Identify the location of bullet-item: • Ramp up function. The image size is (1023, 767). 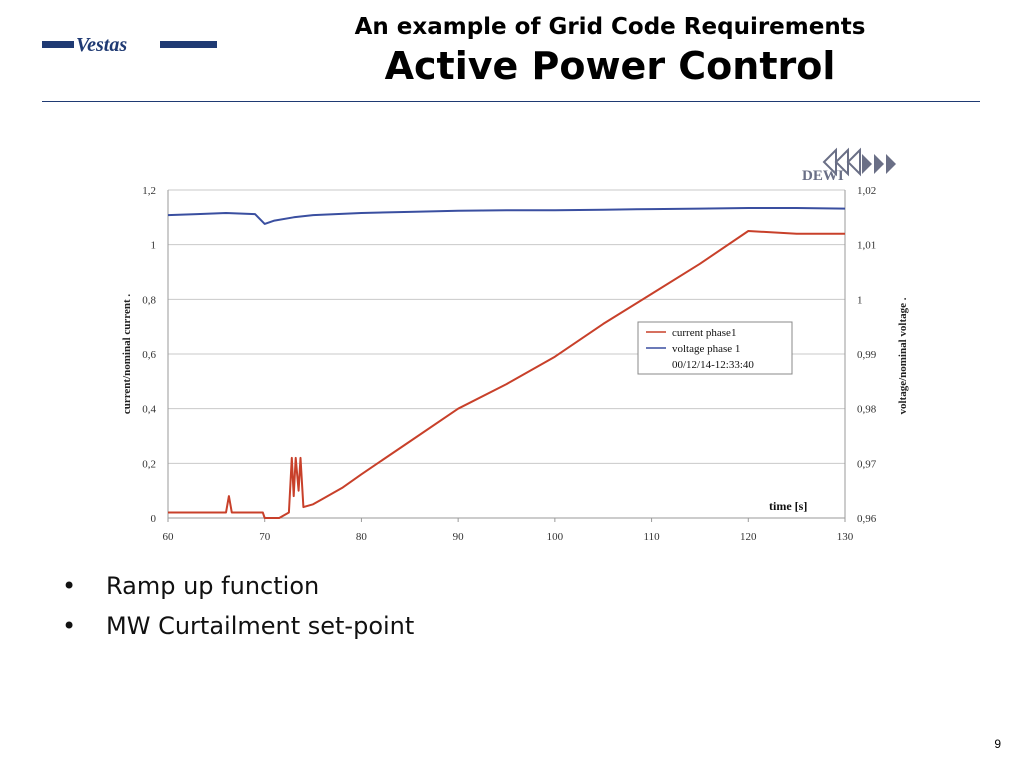
(238, 586).